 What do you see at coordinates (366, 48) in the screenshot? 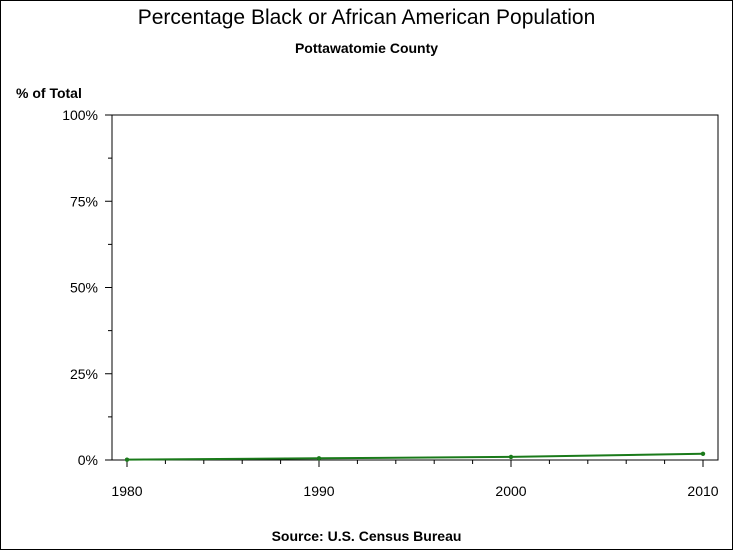
I see `chart-subtitle: Pottawatomie County` at bounding box center [366, 48].